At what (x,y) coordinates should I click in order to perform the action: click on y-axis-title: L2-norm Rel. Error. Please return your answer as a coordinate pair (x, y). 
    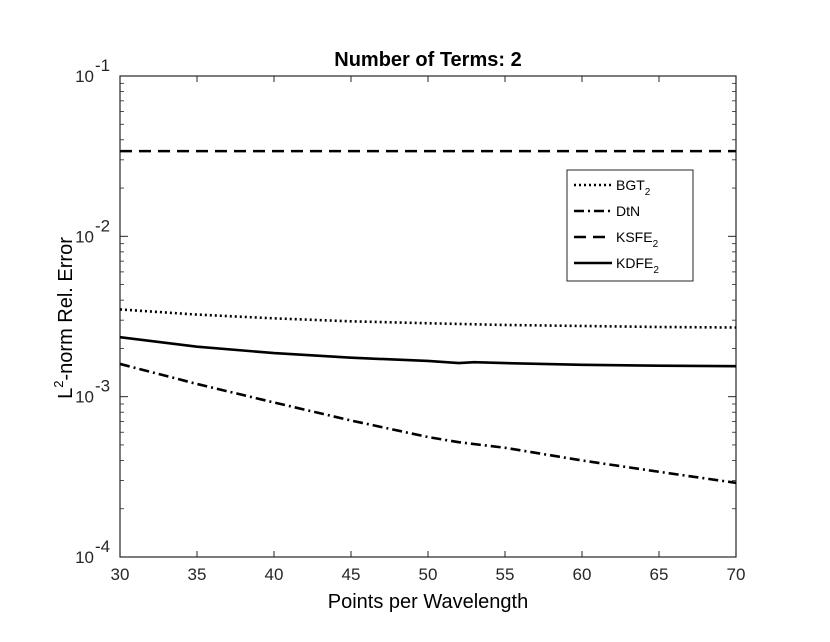
    Looking at the image, I should click on (64, 318).